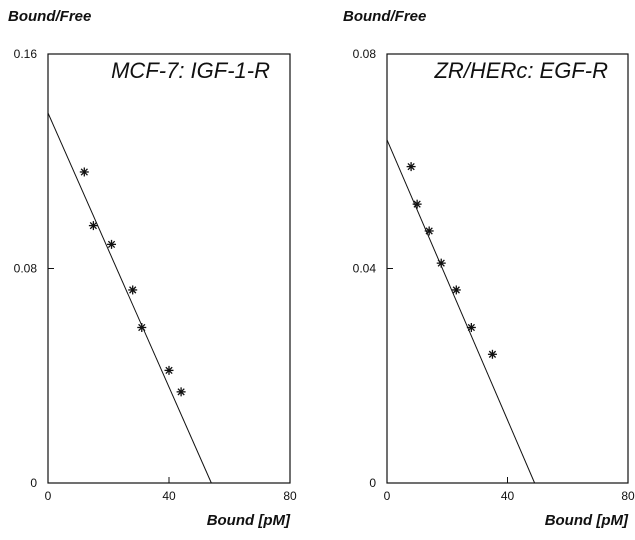  I want to click on panel-title: ZR/HERc: EGF-R, so click(520, 70).